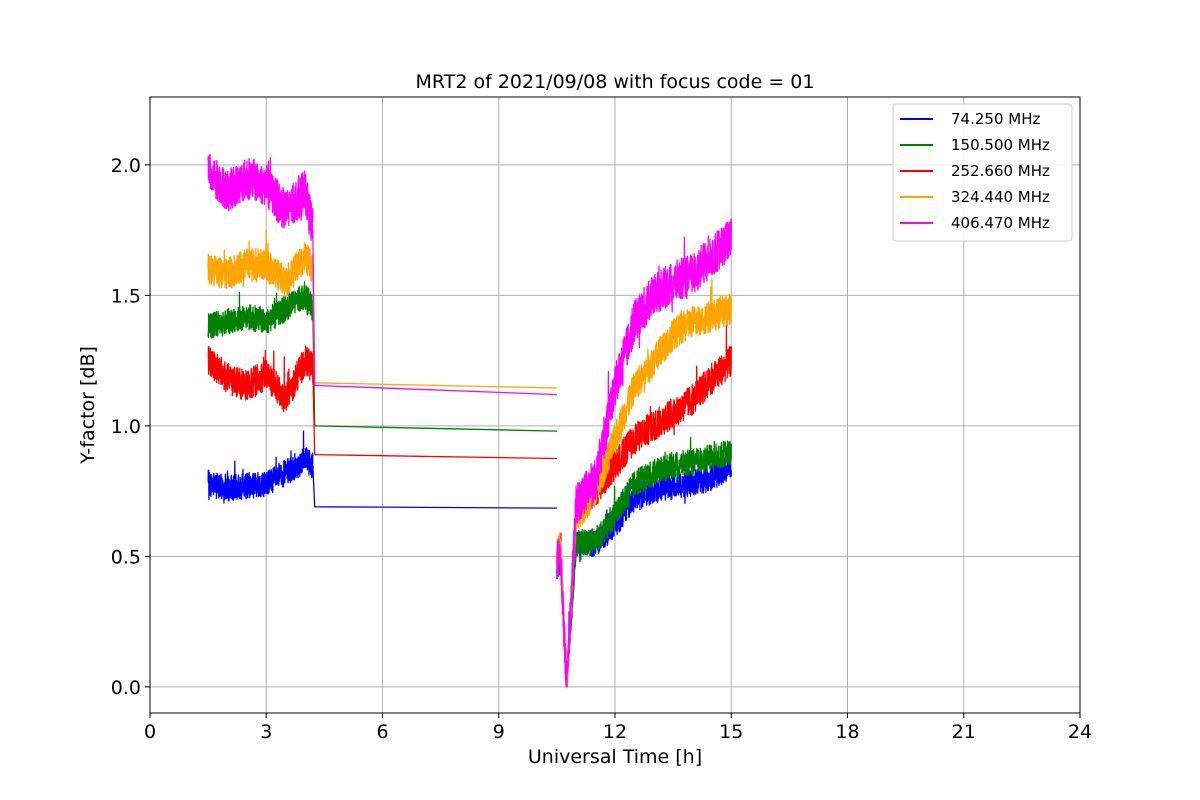  What do you see at coordinates (964, 732) in the screenshot?
I see `x-tick-label: 21` at bounding box center [964, 732].